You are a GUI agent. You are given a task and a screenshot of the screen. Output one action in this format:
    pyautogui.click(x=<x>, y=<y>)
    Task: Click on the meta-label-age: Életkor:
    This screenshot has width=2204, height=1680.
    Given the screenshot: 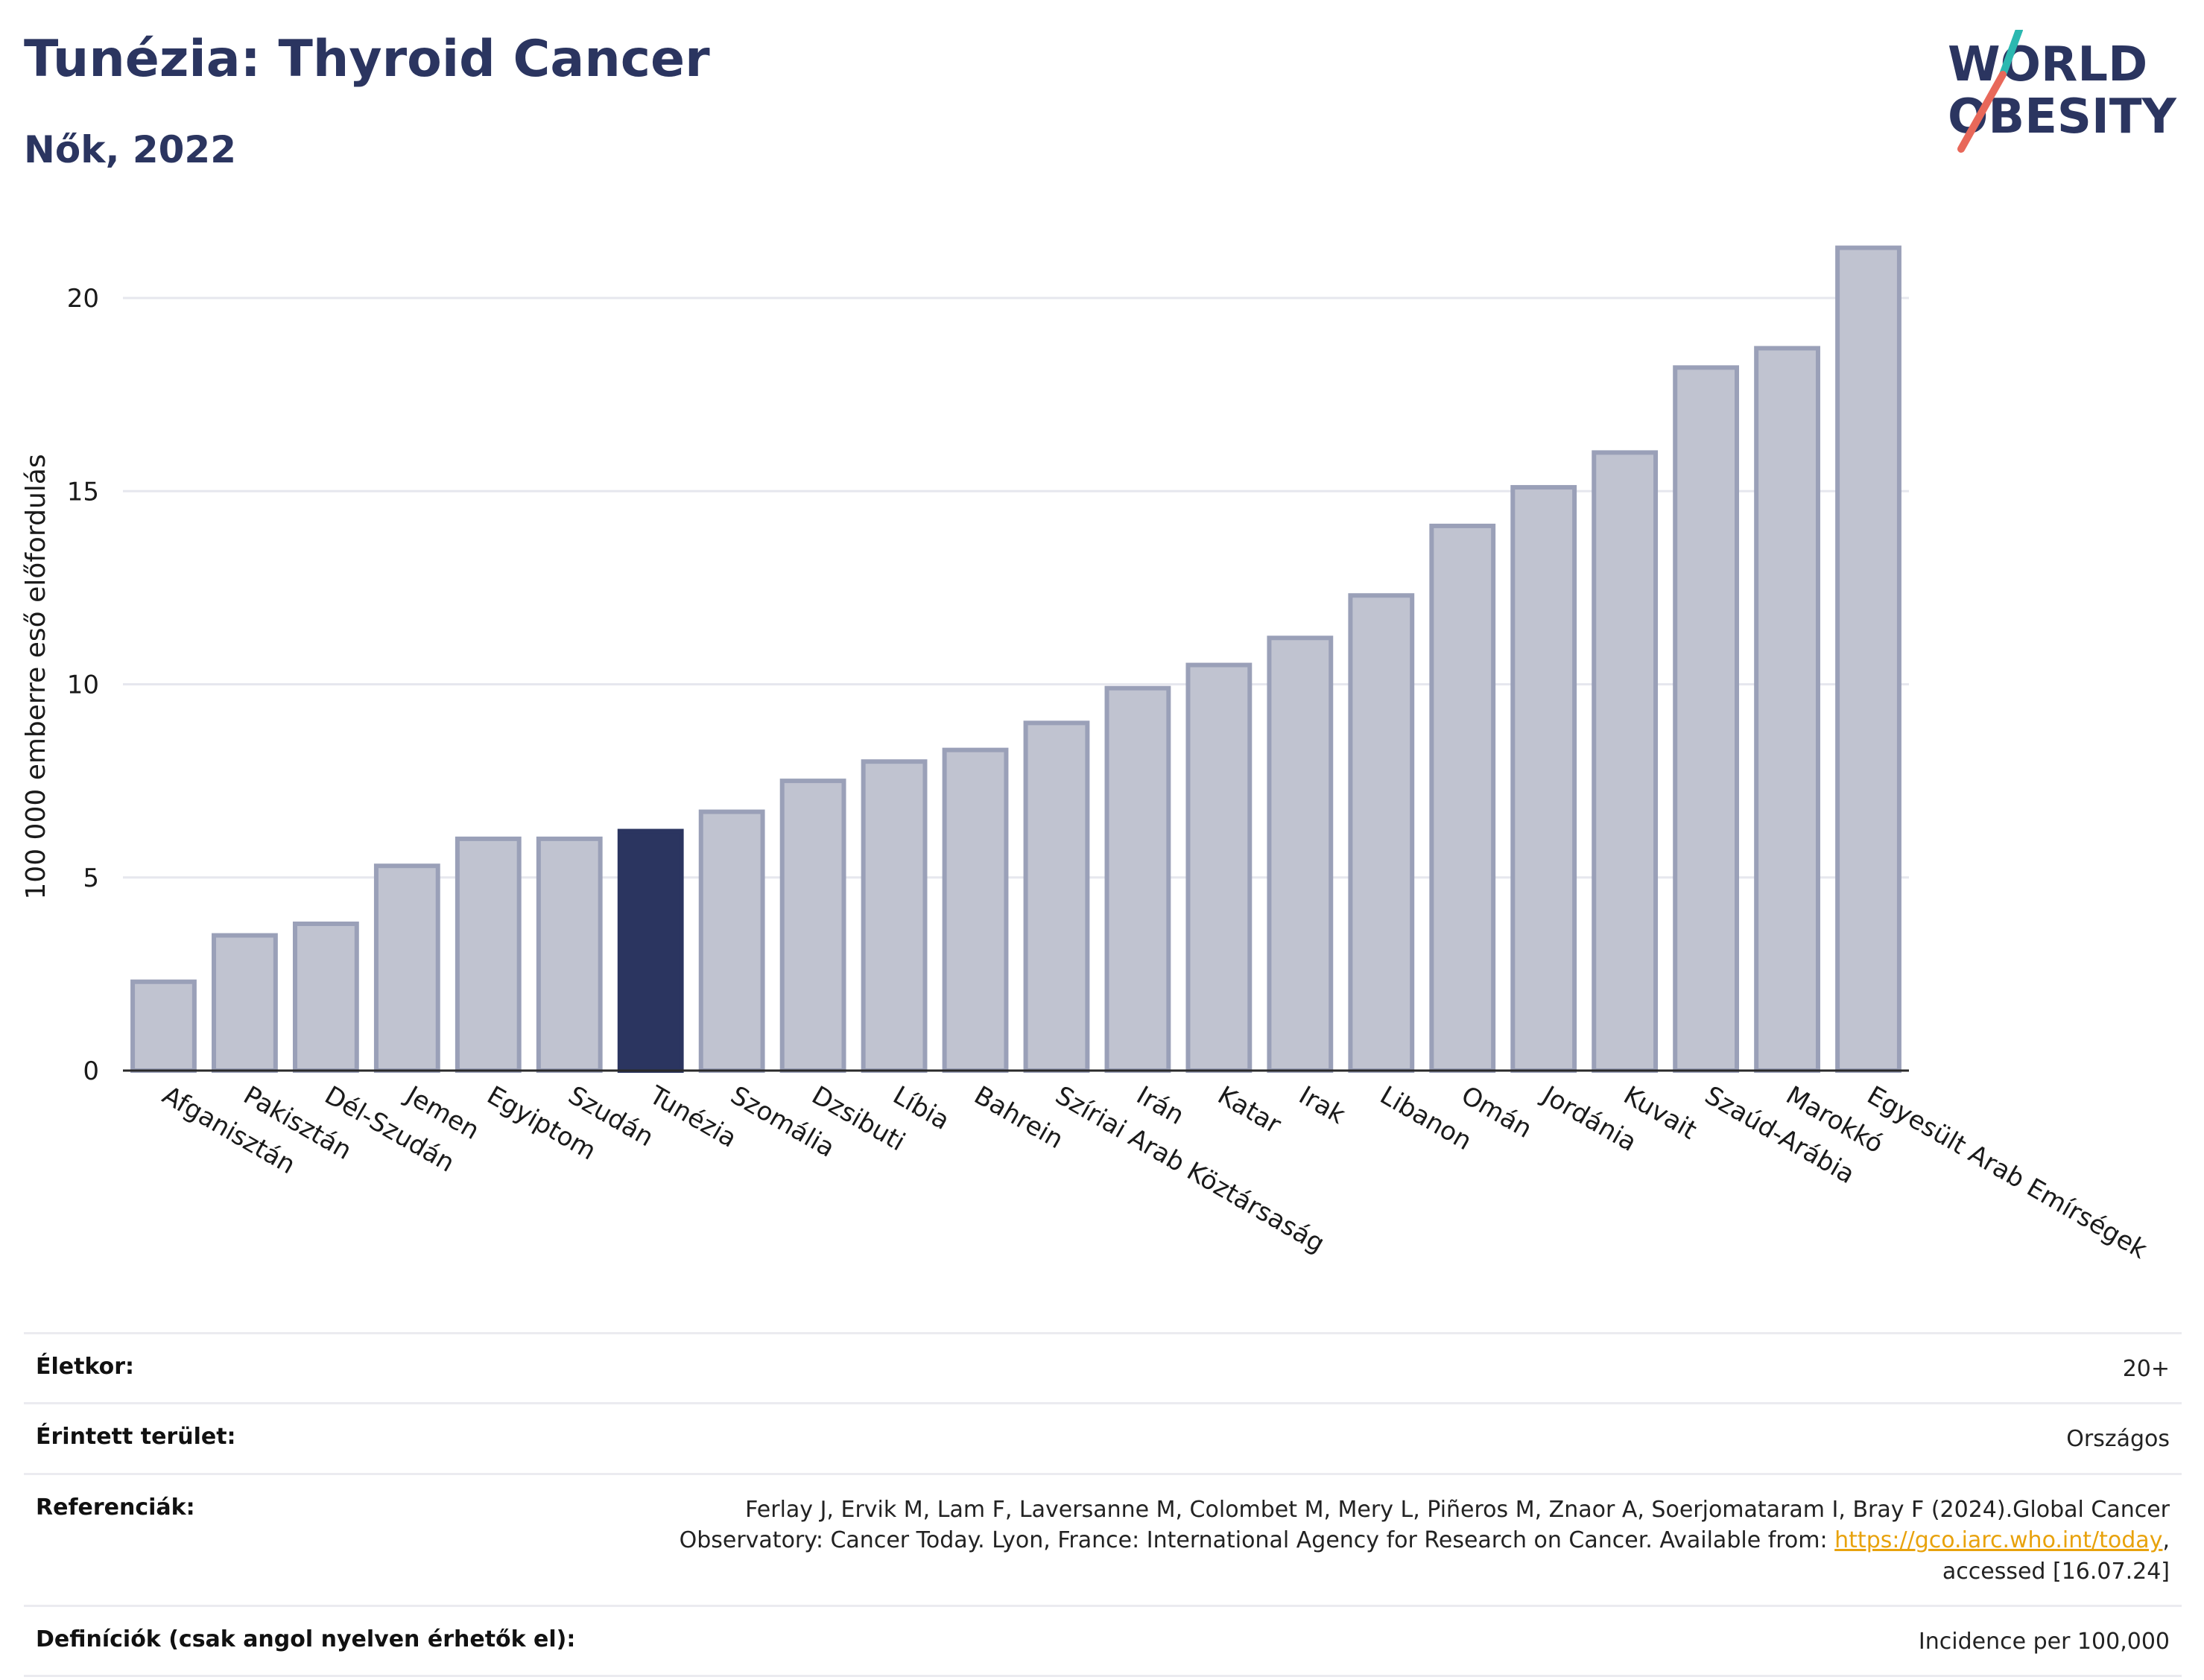 What is the action you would take?
    pyautogui.click(x=85, y=1367)
    